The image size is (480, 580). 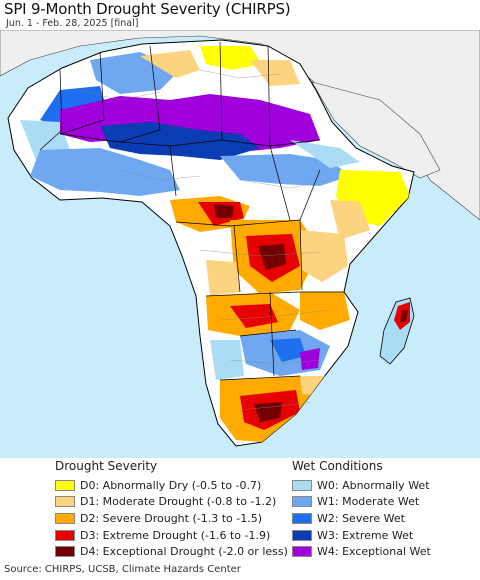 I want to click on legend-item-d4: D4: Exceptional Drought (-2.0 or less), so click(x=171, y=551).